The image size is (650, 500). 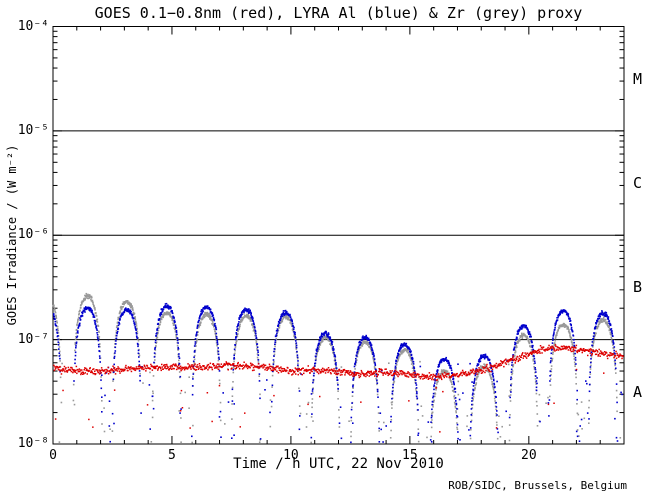 What do you see at coordinates (529, 455) in the screenshot?
I see `x-tick-label: 20` at bounding box center [529, 455].